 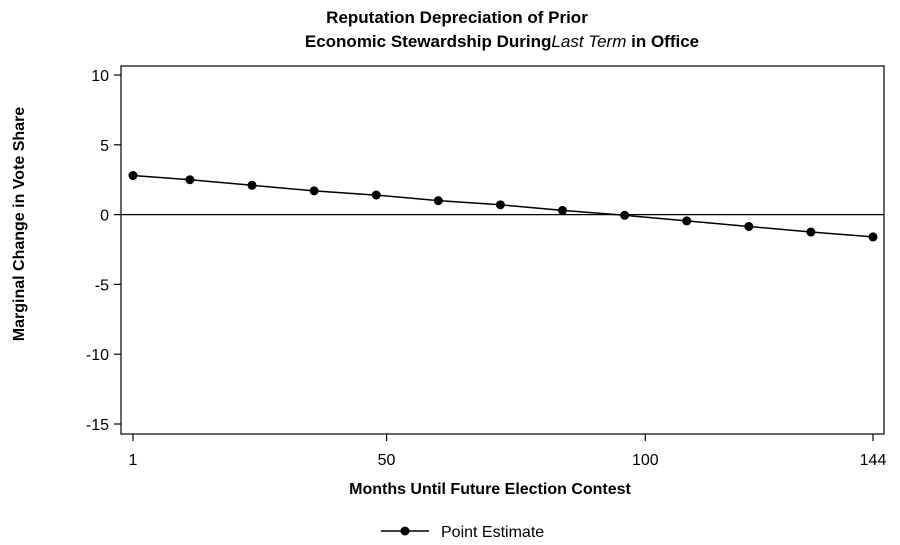 I want to click on y-axis: 10 5 0 -5 -10 -15, so click(x=103, y=251).